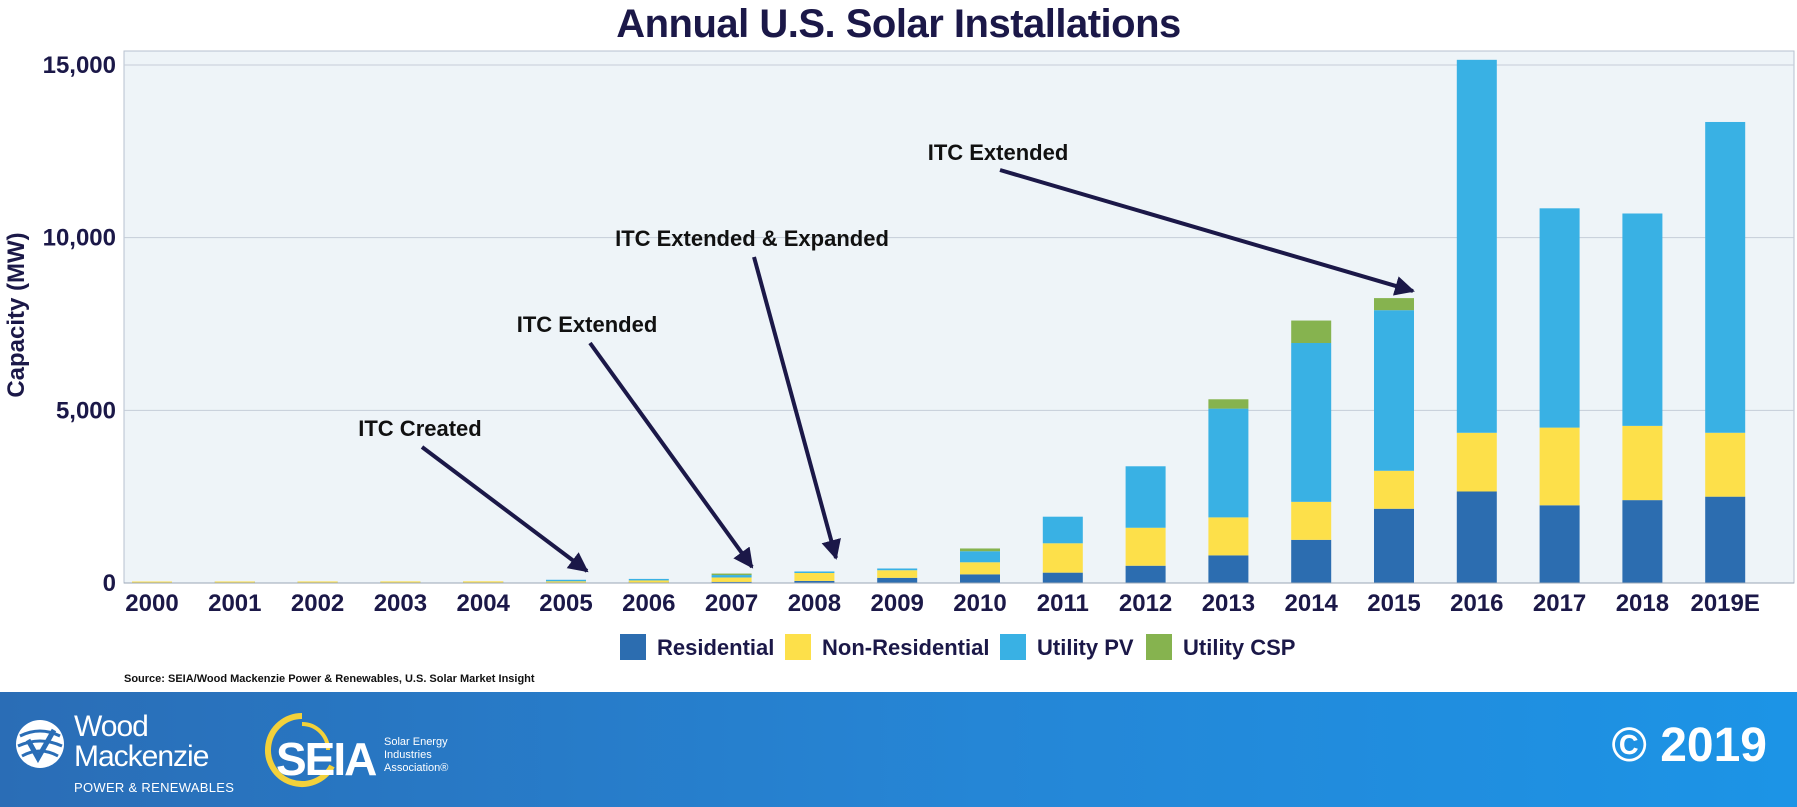  Describe the element at coordinates (109, 583) in the screenshot. I see `y-tick-label: 0` at that location.